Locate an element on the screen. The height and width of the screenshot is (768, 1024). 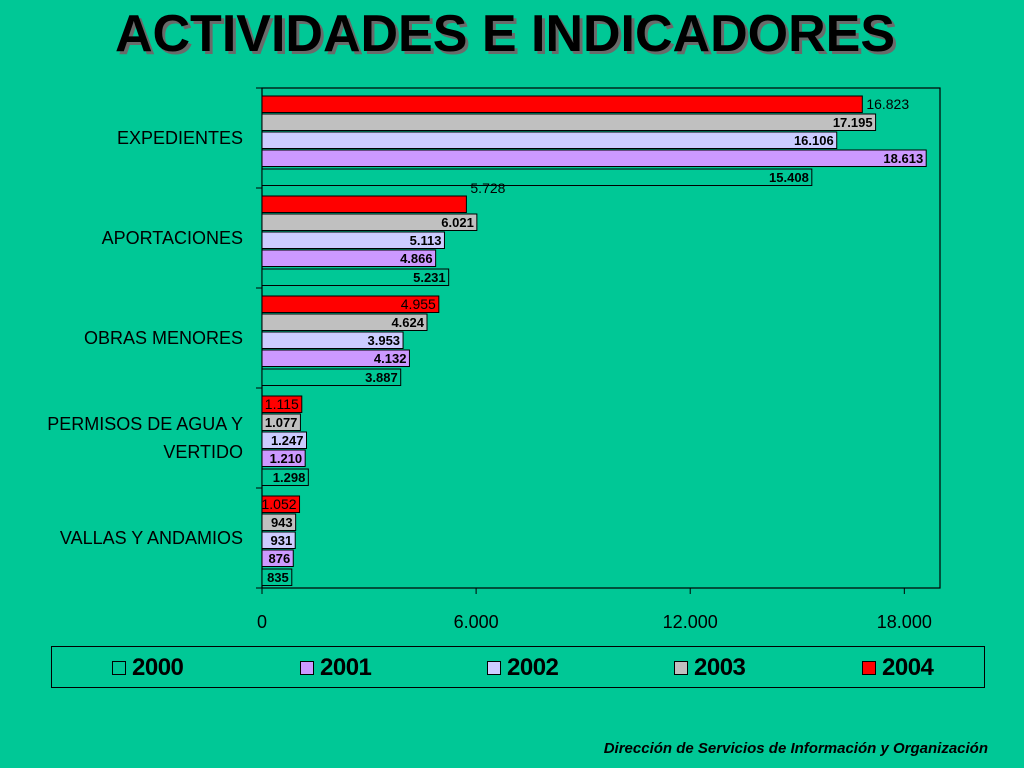
data-label: 16.106 is located at coordinates (814, 140).